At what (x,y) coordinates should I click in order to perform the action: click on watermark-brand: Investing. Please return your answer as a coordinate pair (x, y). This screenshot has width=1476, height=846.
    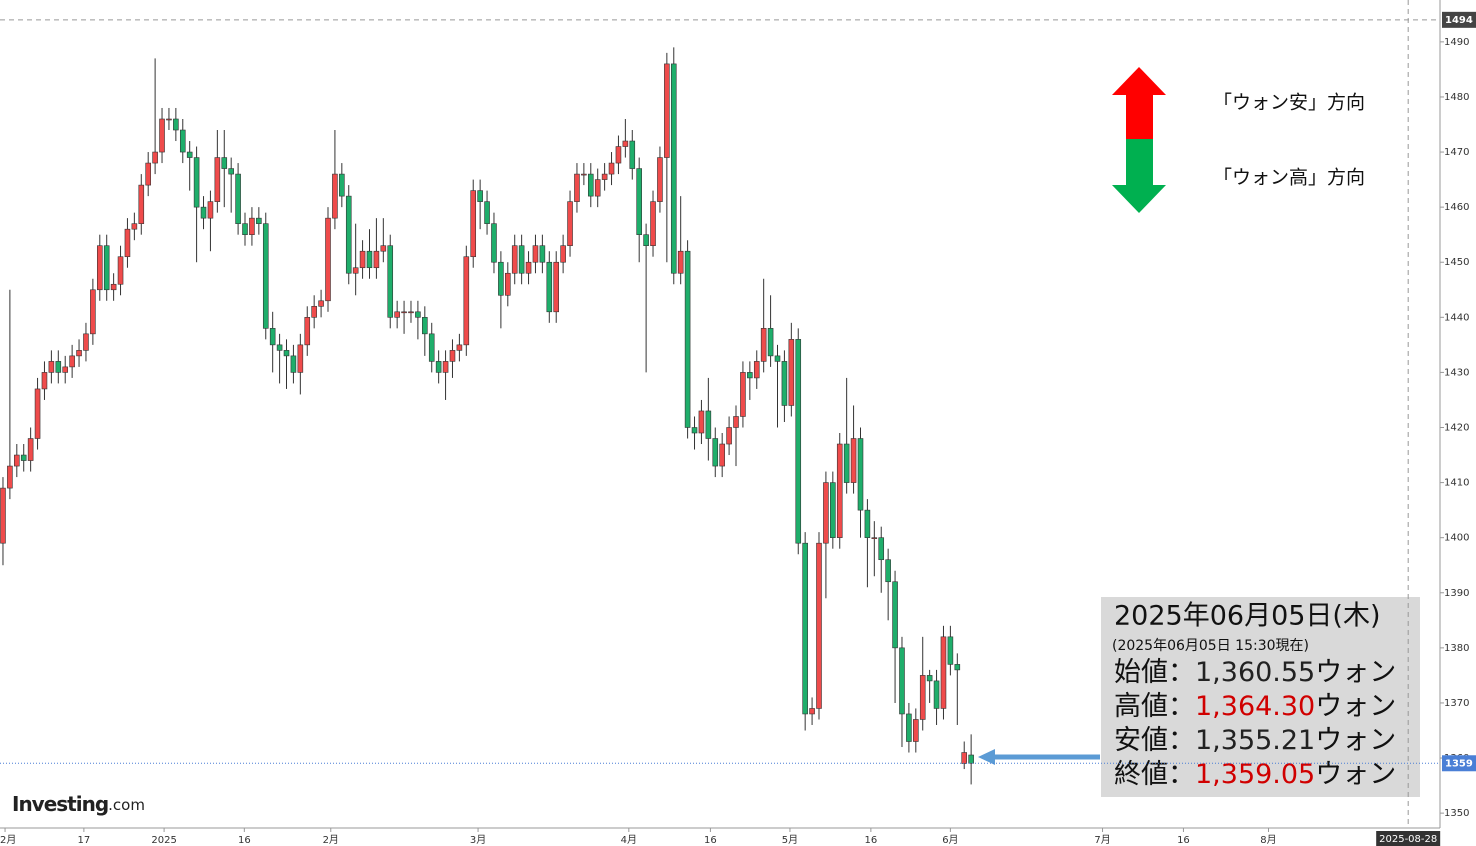
    Looking at the image, I should click on (60, 804).